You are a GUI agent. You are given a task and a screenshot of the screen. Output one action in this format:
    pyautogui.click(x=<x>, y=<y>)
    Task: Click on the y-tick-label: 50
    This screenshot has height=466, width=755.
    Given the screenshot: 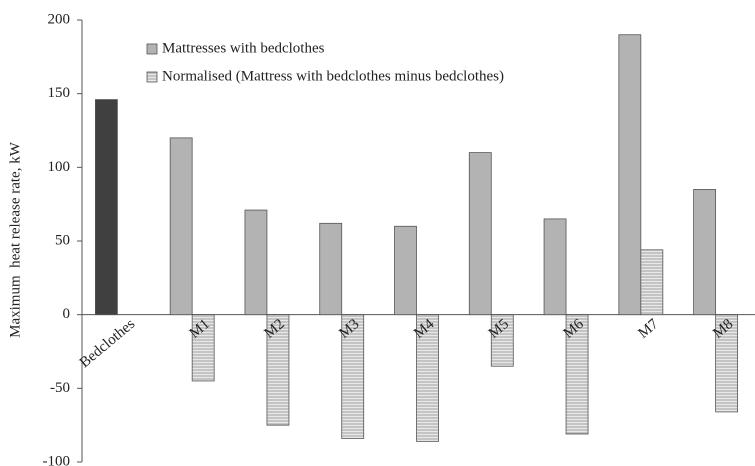 What is the action you would take?
    pyautogui.click(x=62, y=240)
    